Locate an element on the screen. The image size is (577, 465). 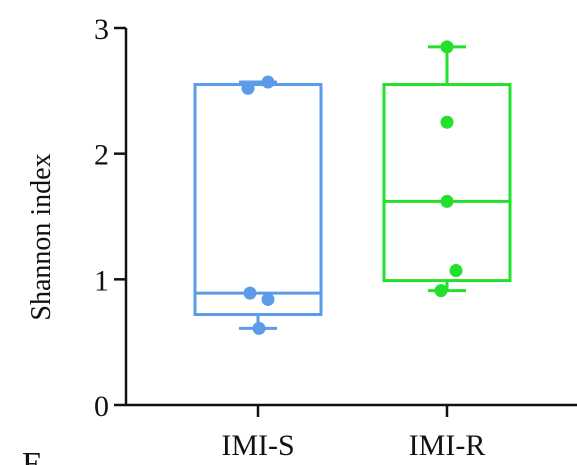
box-group-imi-r is located at coordinates (447, 169).